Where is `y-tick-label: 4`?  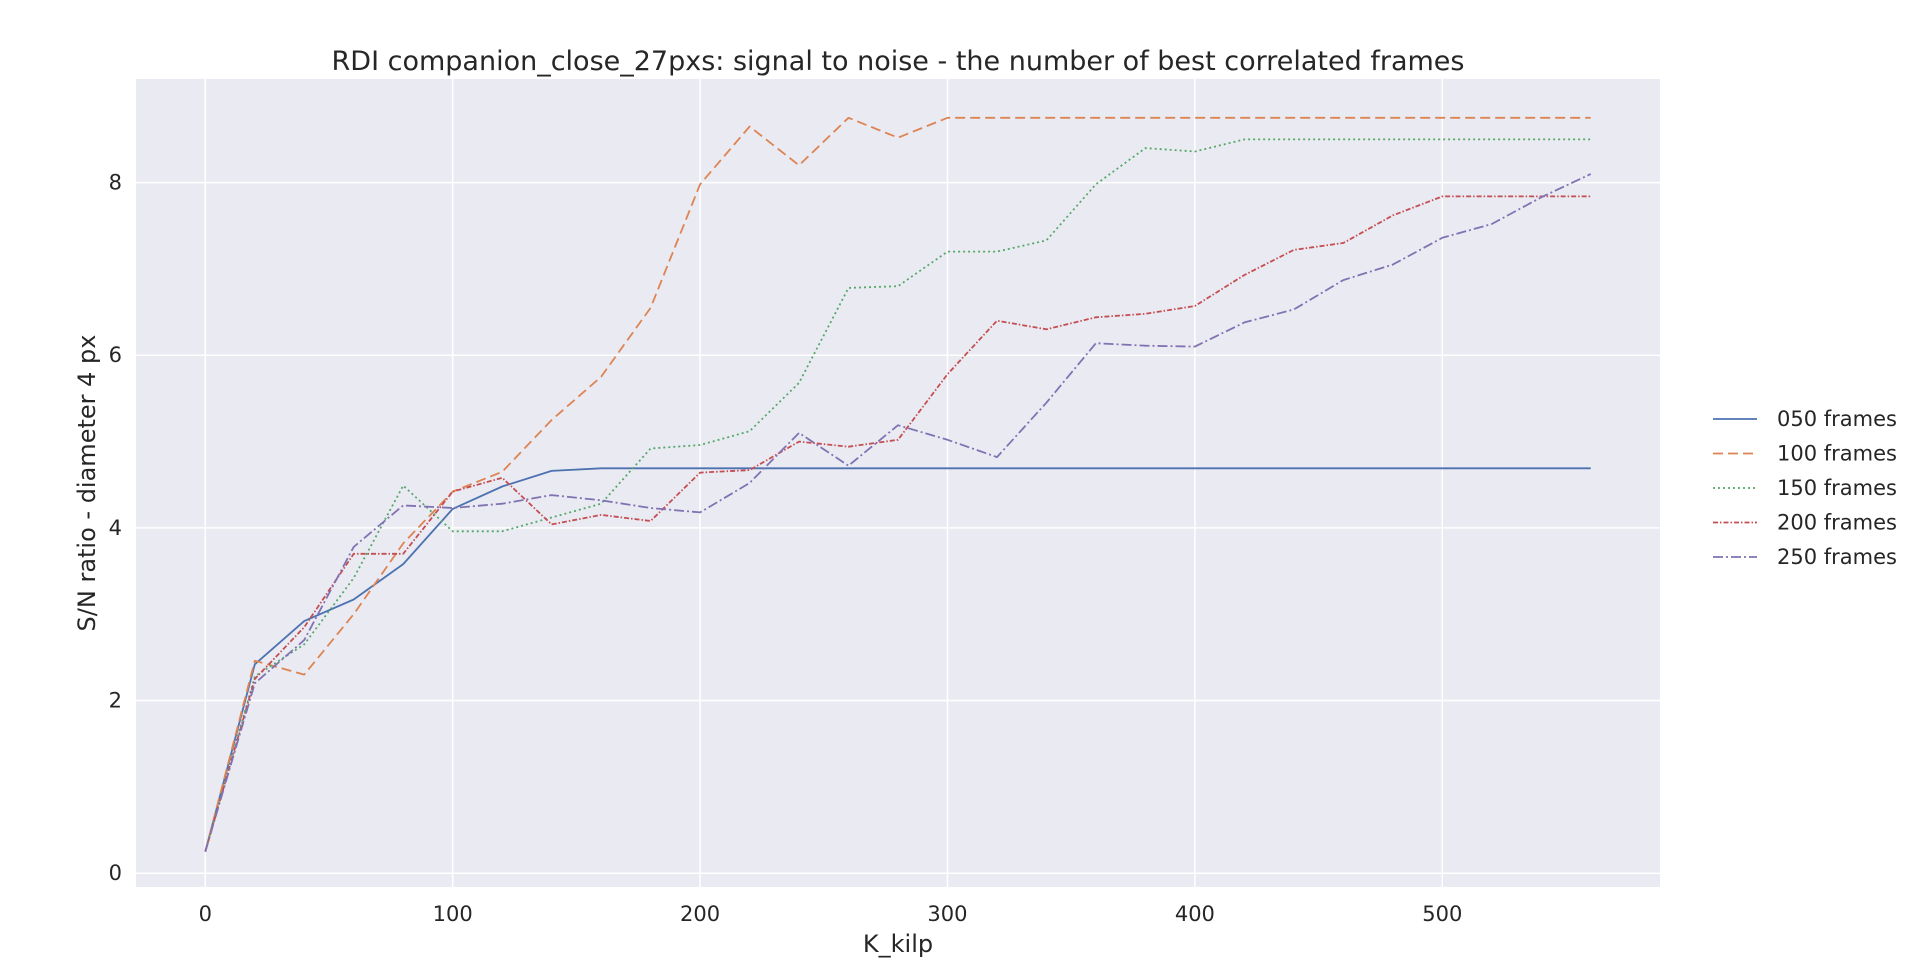
y-tick-label: 4 is located at coordinates (115, 528).